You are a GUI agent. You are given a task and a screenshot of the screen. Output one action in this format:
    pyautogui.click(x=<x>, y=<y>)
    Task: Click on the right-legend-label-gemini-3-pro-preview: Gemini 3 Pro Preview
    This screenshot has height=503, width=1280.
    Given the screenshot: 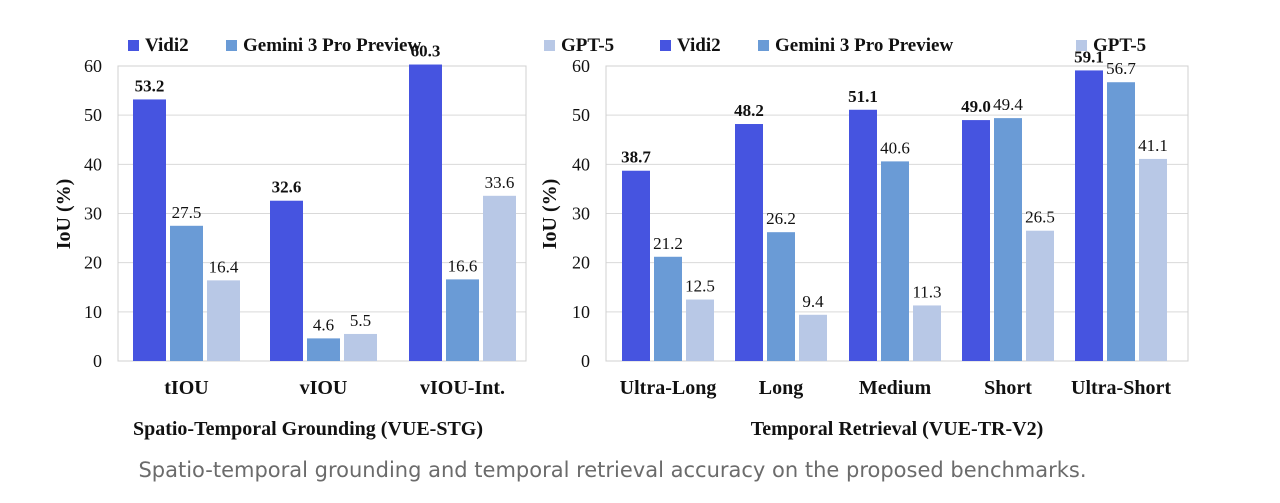 What is the action you would take?
    pyautogui.click(x=864, y=45)
    